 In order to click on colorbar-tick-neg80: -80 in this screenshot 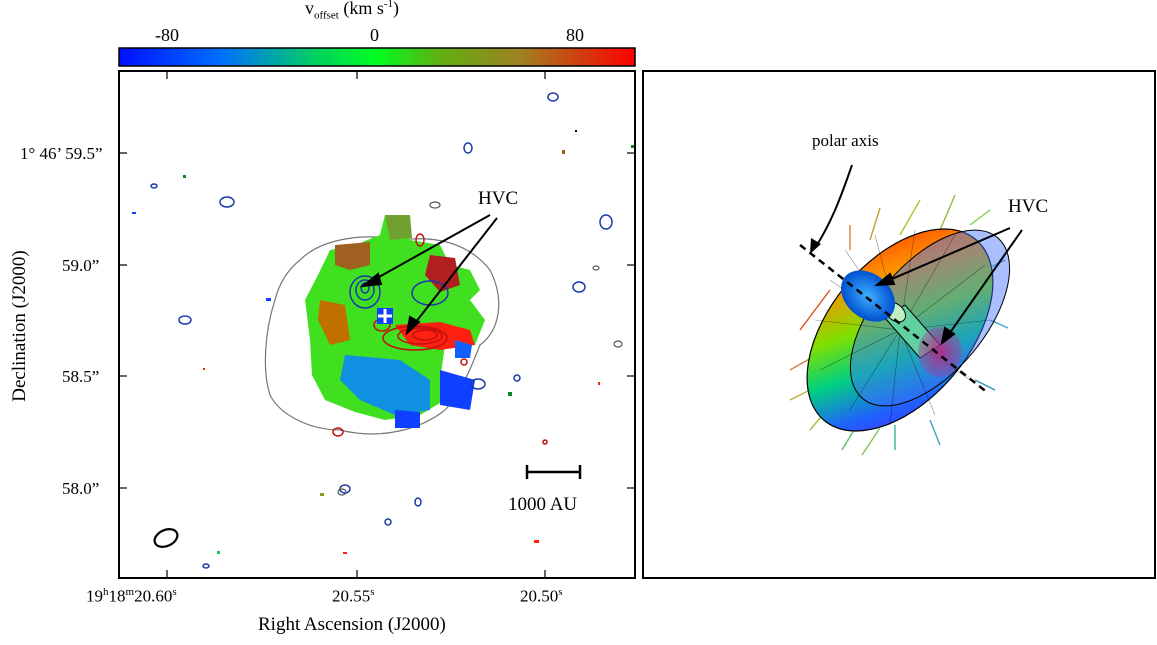, I will do `click(167, 35)`.